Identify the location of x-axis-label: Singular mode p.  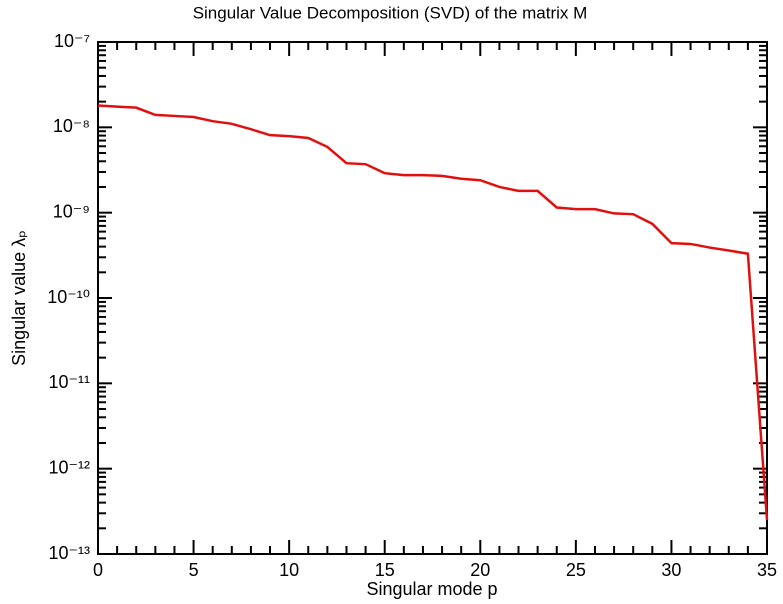
(431, 589).